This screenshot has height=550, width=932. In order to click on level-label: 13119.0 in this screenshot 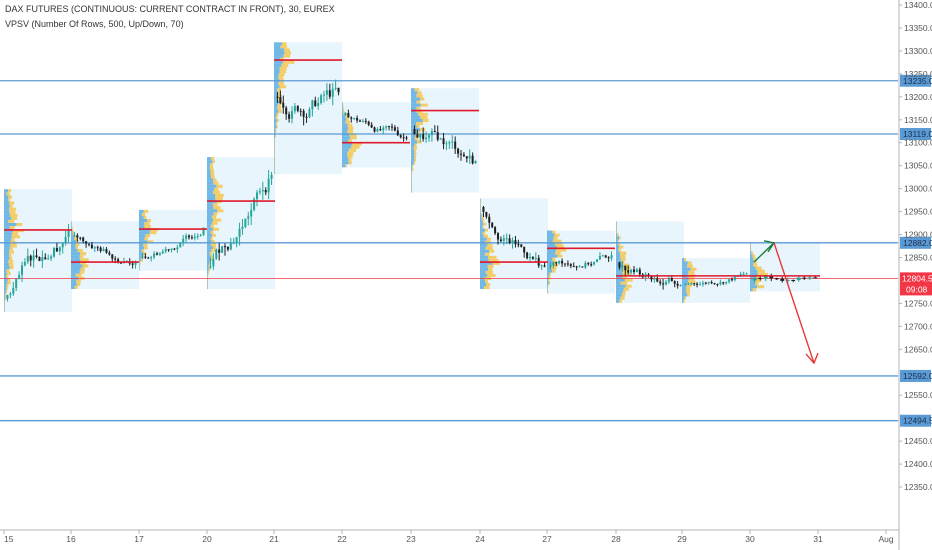, I will do `click(917, 134)`.